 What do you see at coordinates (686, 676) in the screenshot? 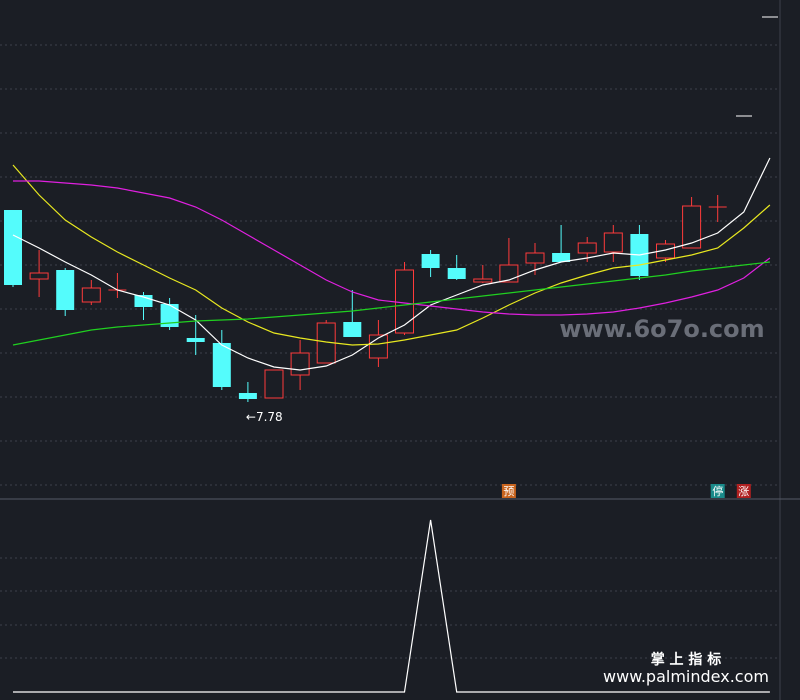
I see `watermark: www.palmindex.com` at bounding box center [686, 676].